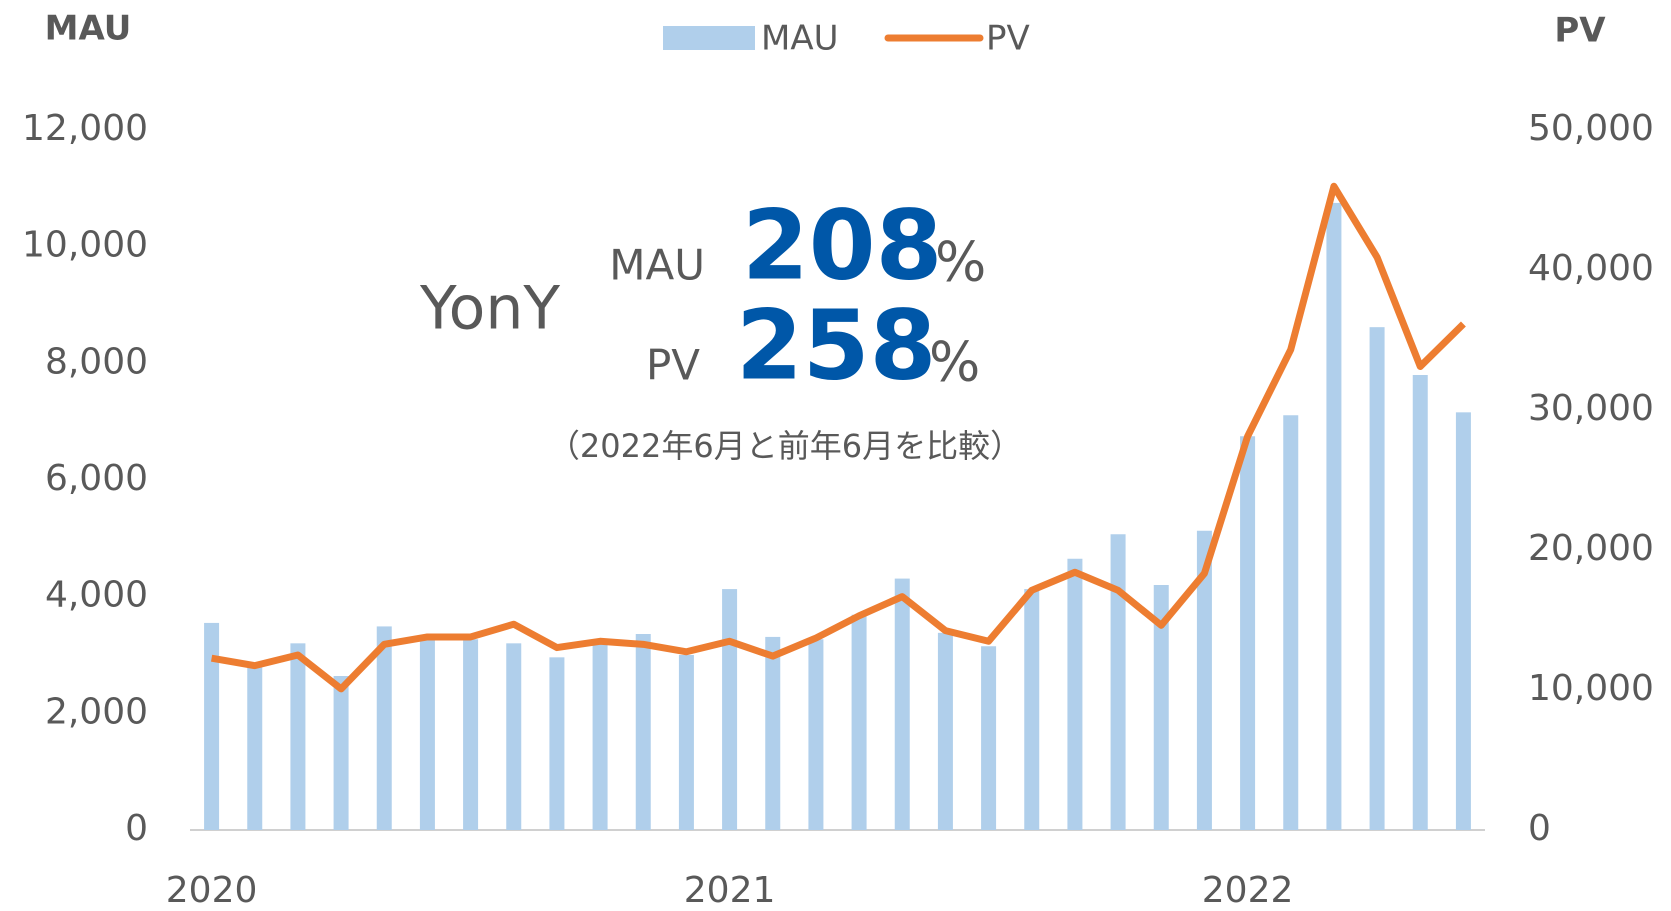 This screenshot has width=1671, height=911. What do you see at coordinates (1591, 548) in the screenshot?
I see `y2-tick-label: 20,000` at bounding box center [1591, 548].